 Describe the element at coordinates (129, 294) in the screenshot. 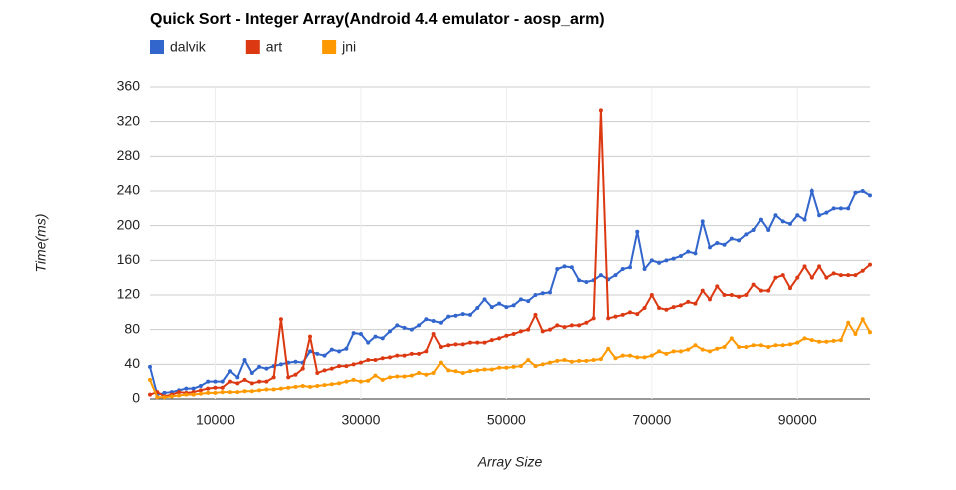

I see `y-tick-label: 120` at that location.